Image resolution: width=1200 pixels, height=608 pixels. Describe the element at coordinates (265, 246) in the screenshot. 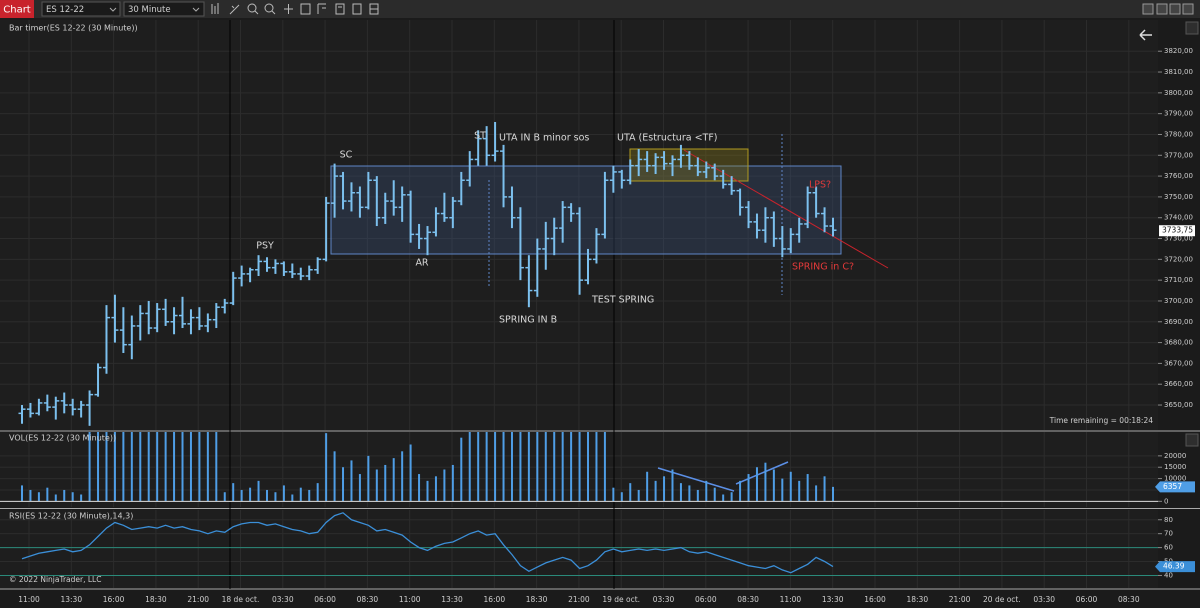

I see `annotation: PSY` at that location.